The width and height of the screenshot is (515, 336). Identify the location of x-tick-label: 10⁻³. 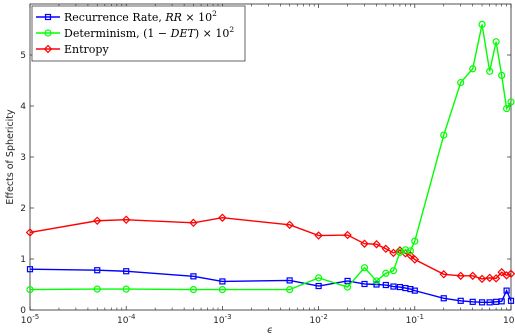
(222, 319).